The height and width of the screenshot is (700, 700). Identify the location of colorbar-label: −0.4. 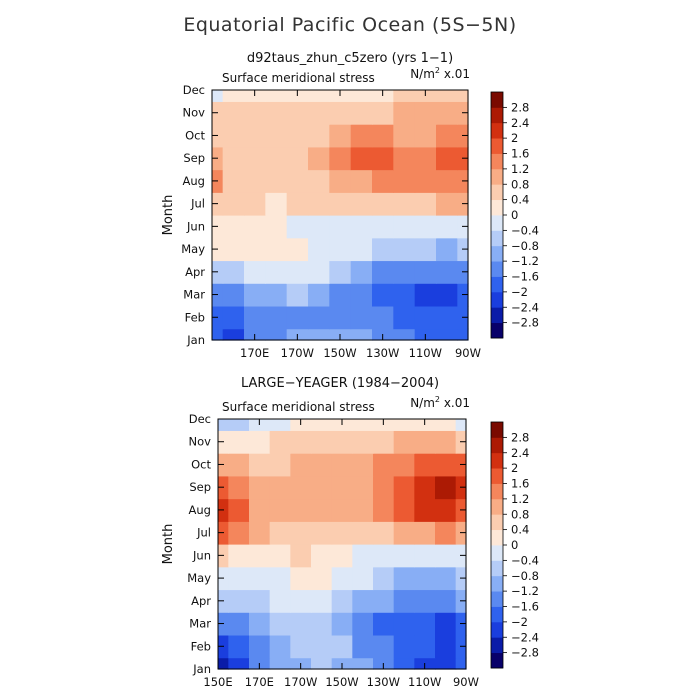
(525, 560).